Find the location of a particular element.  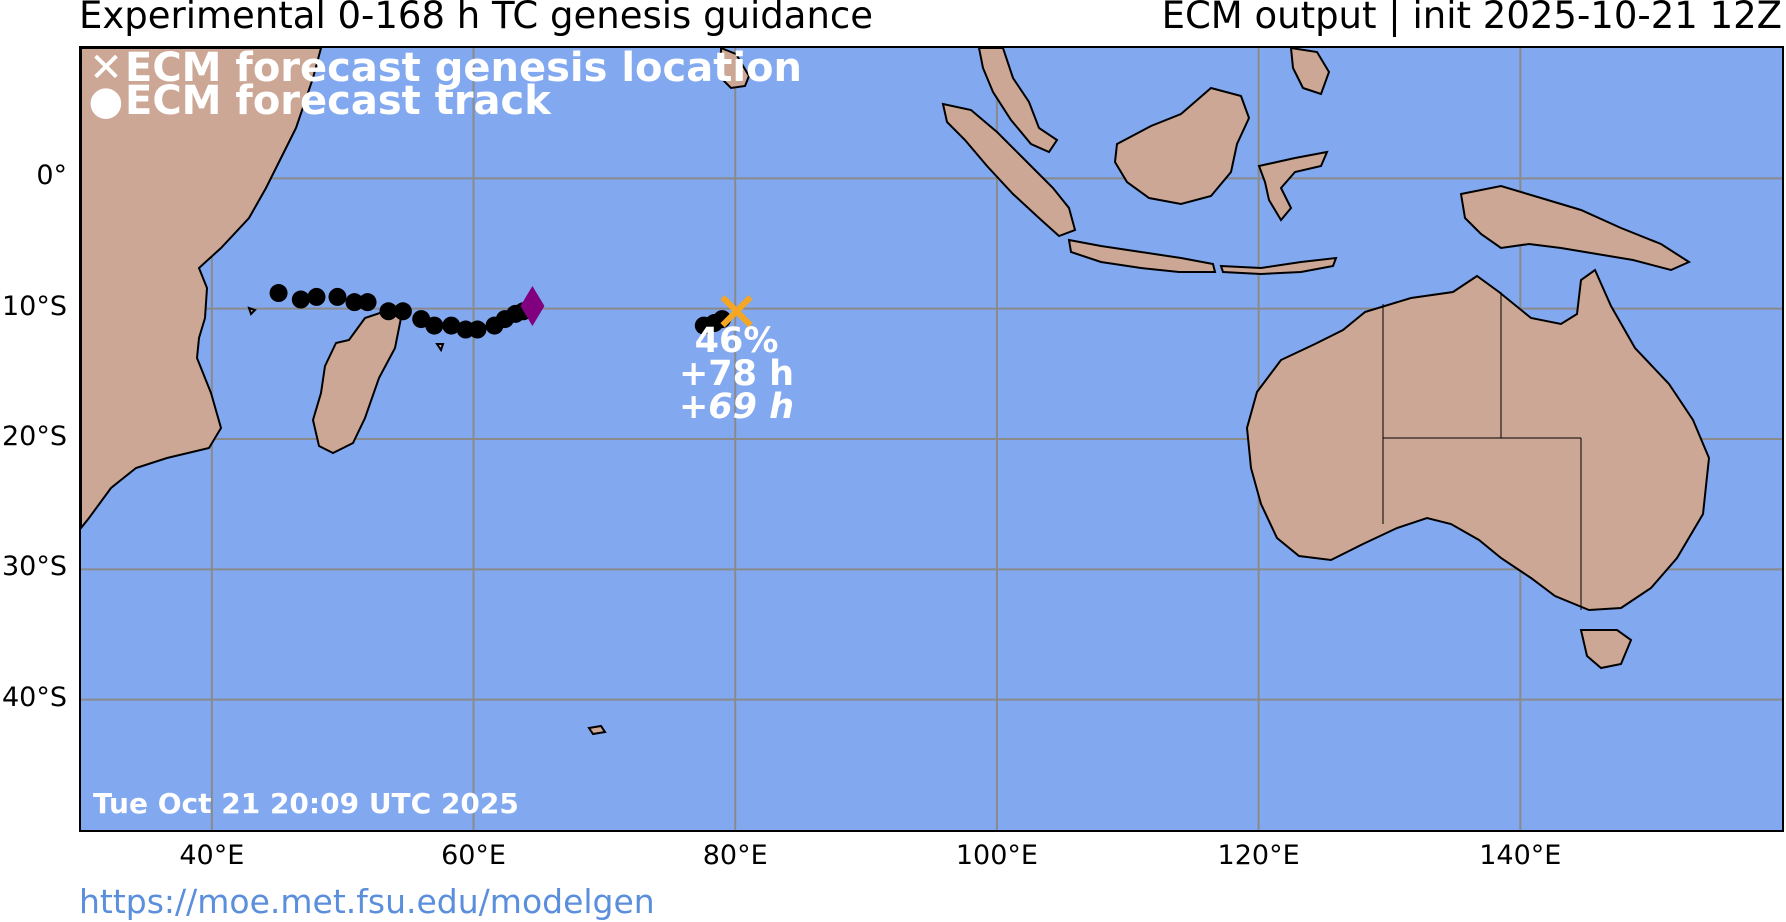

land-lesser-sunda is located at coordinates (1278, 266).